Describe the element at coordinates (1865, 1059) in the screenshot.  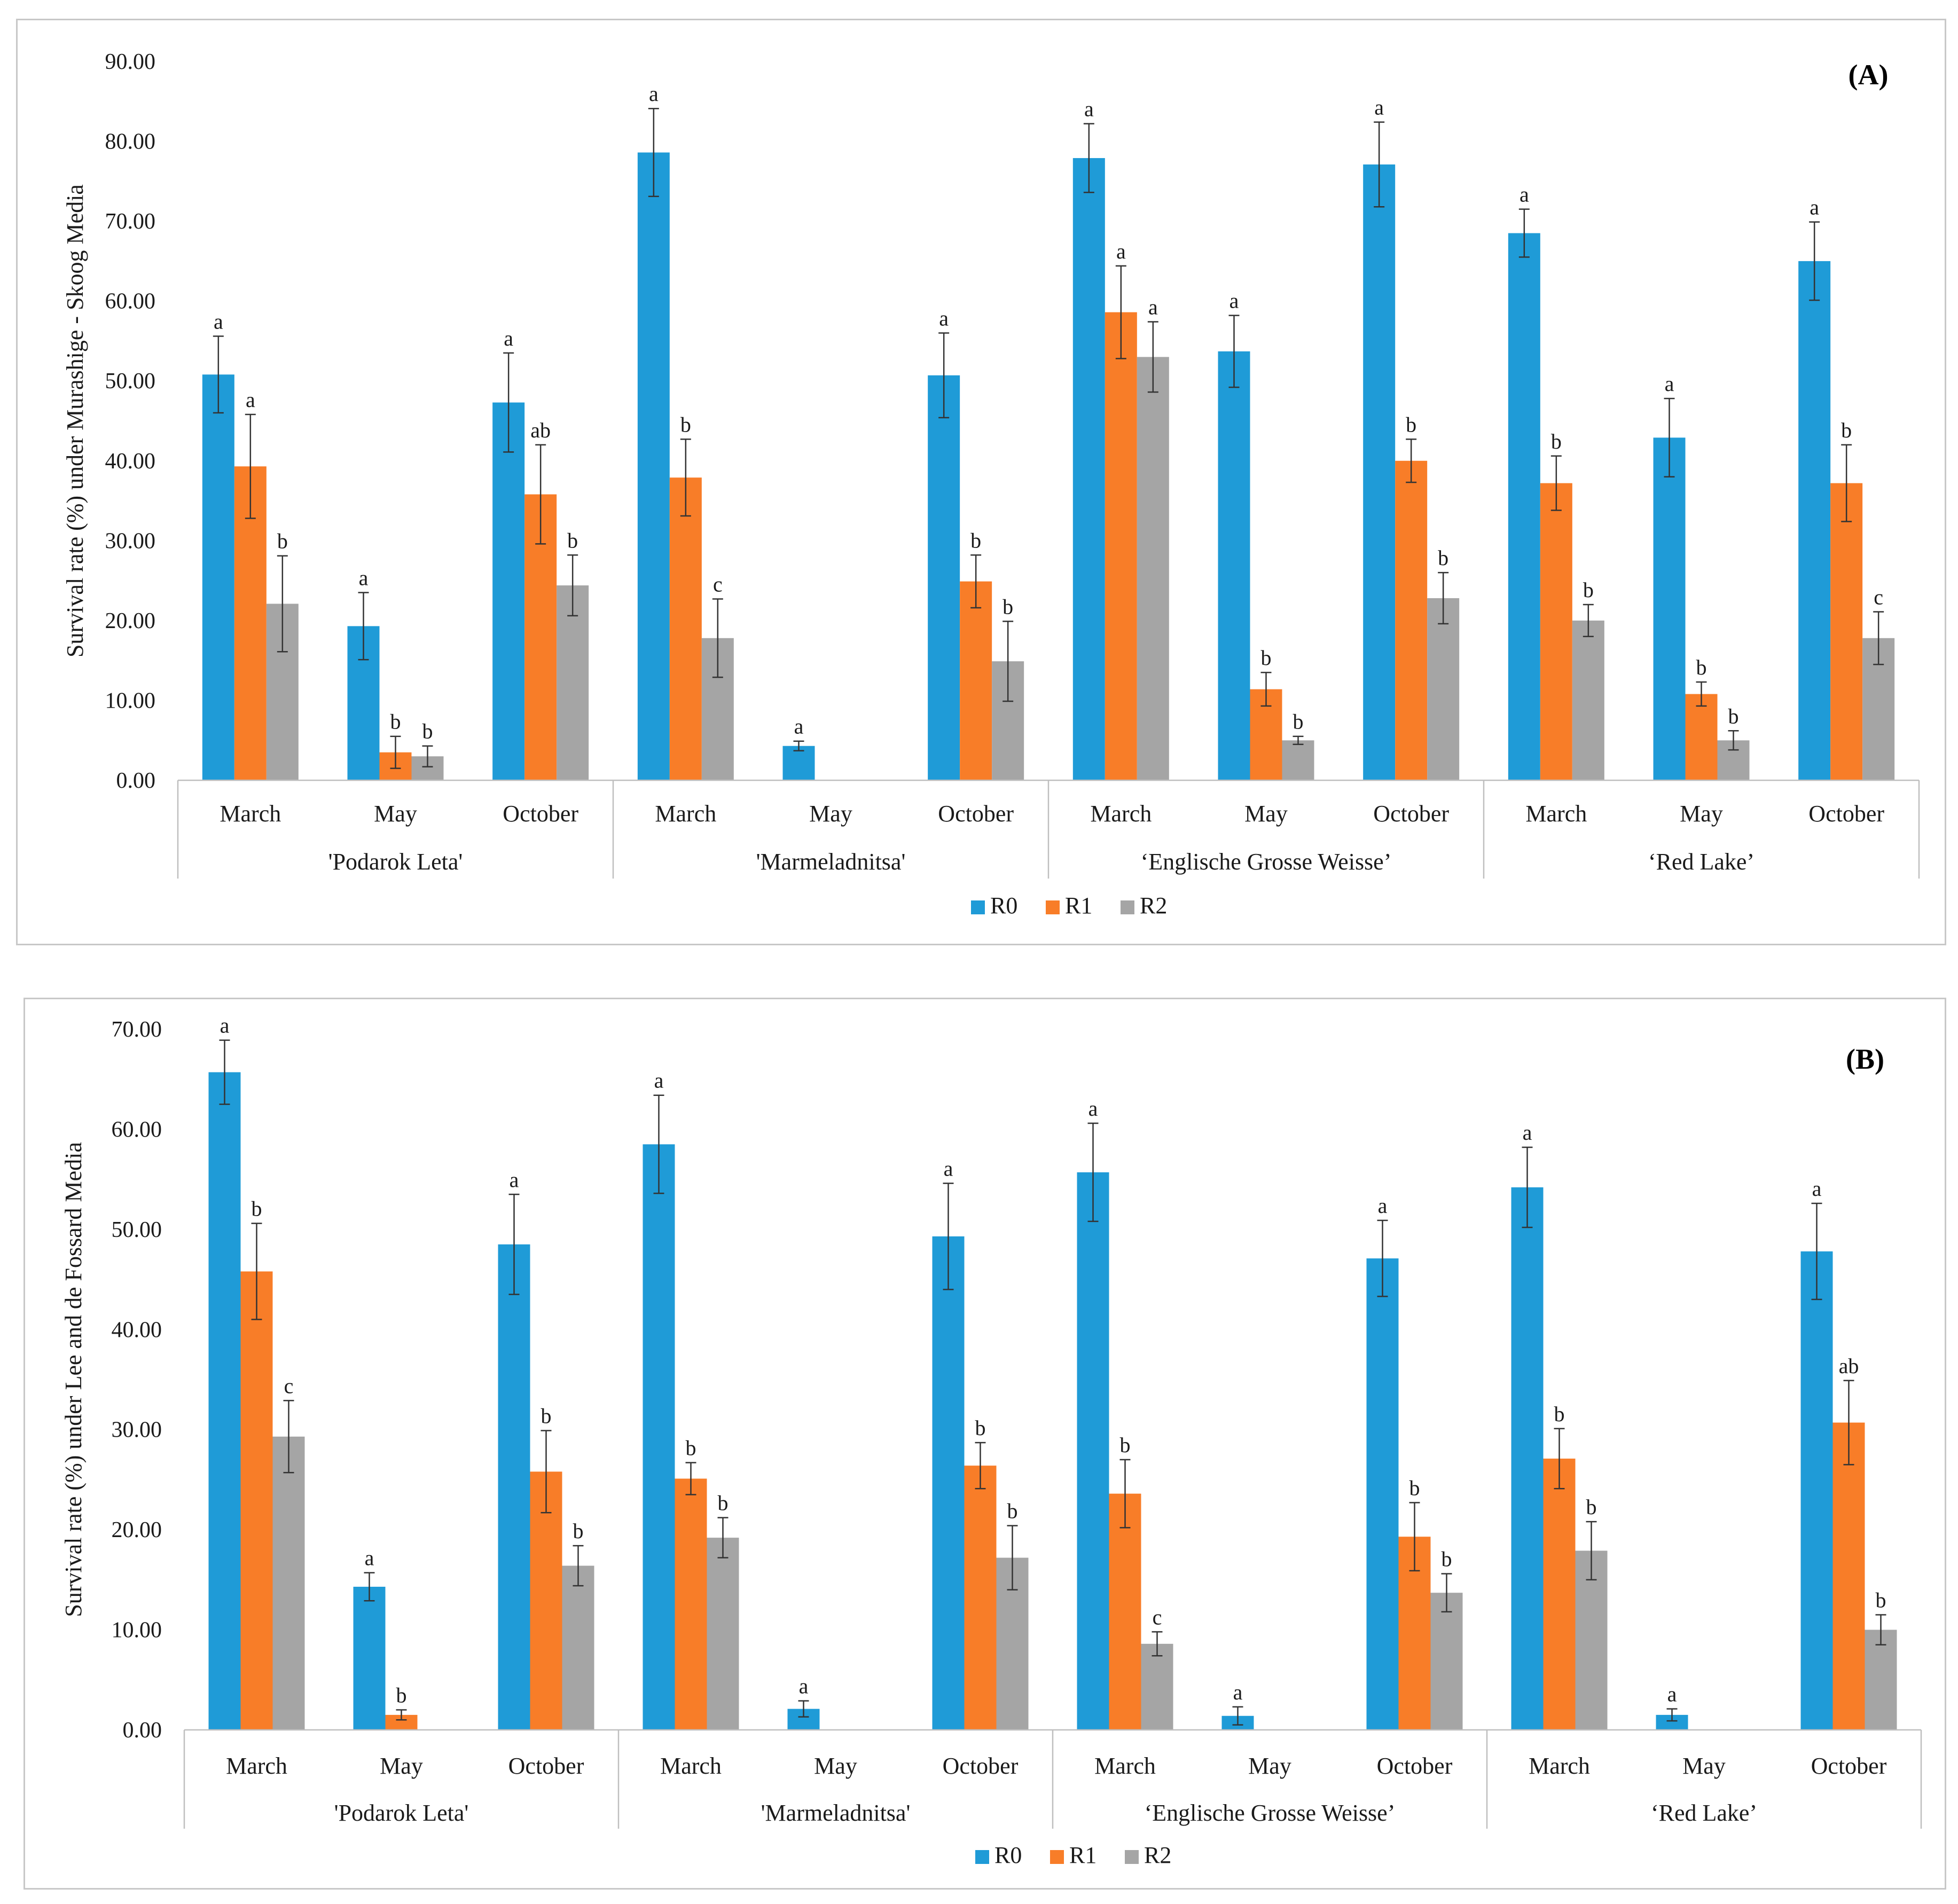
I see `panel-label: (B)` at that location.